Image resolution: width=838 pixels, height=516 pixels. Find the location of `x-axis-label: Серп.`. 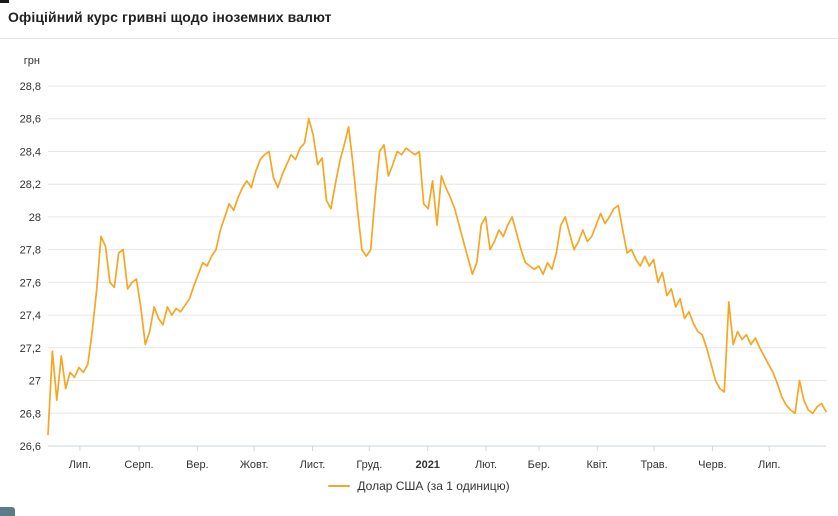

x-axis-label: Серп. is located at coordinates (138, 465).